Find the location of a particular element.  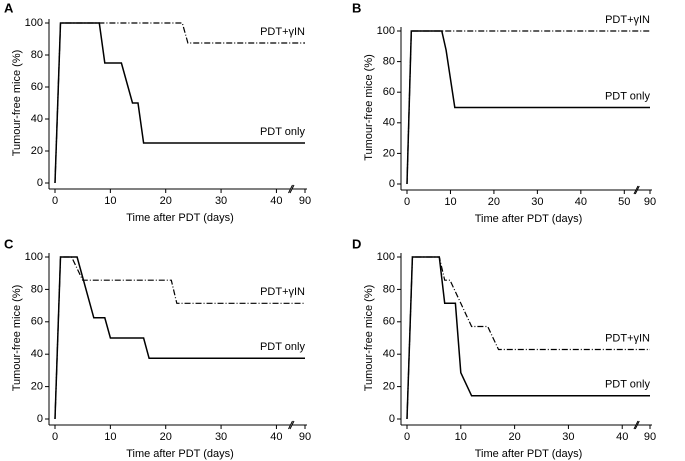

panel-label: A is located at coordinates (9, 7).